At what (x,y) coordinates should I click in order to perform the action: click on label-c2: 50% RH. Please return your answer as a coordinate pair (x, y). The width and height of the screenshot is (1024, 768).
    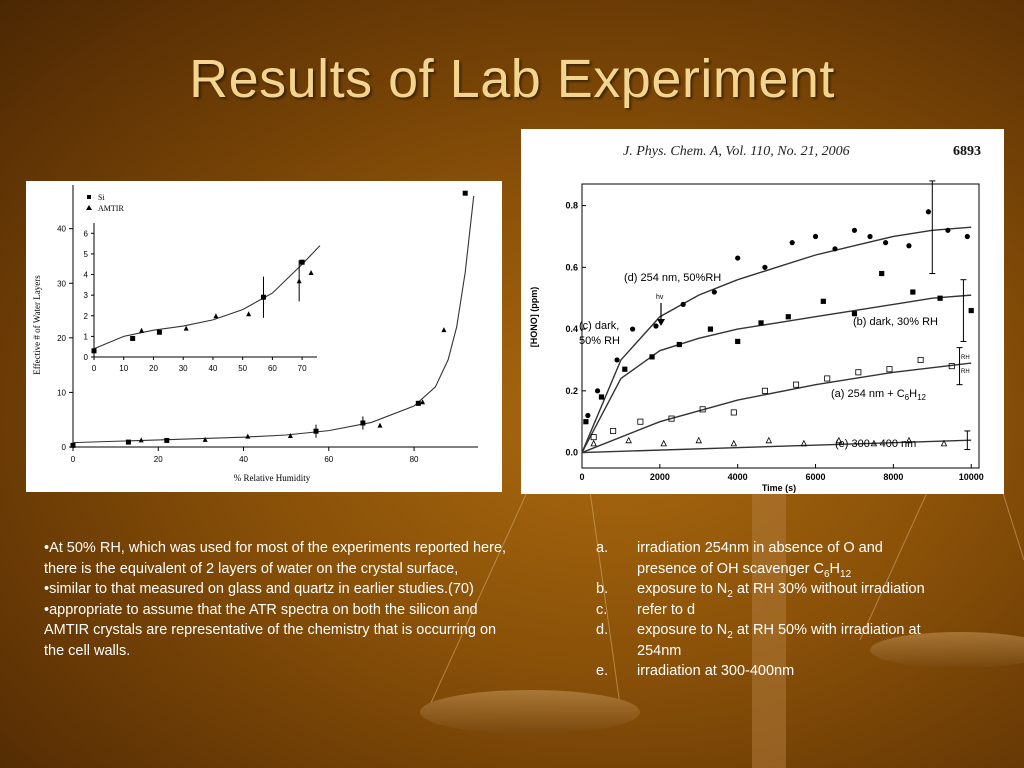
    Looking at the image, I should click on (599, 341).